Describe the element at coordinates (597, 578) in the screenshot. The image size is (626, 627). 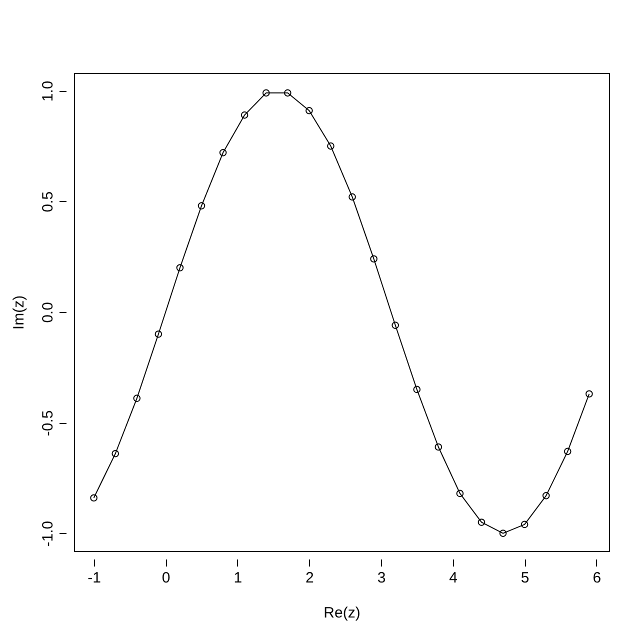
I see `x-tick-label: 6` at that location.